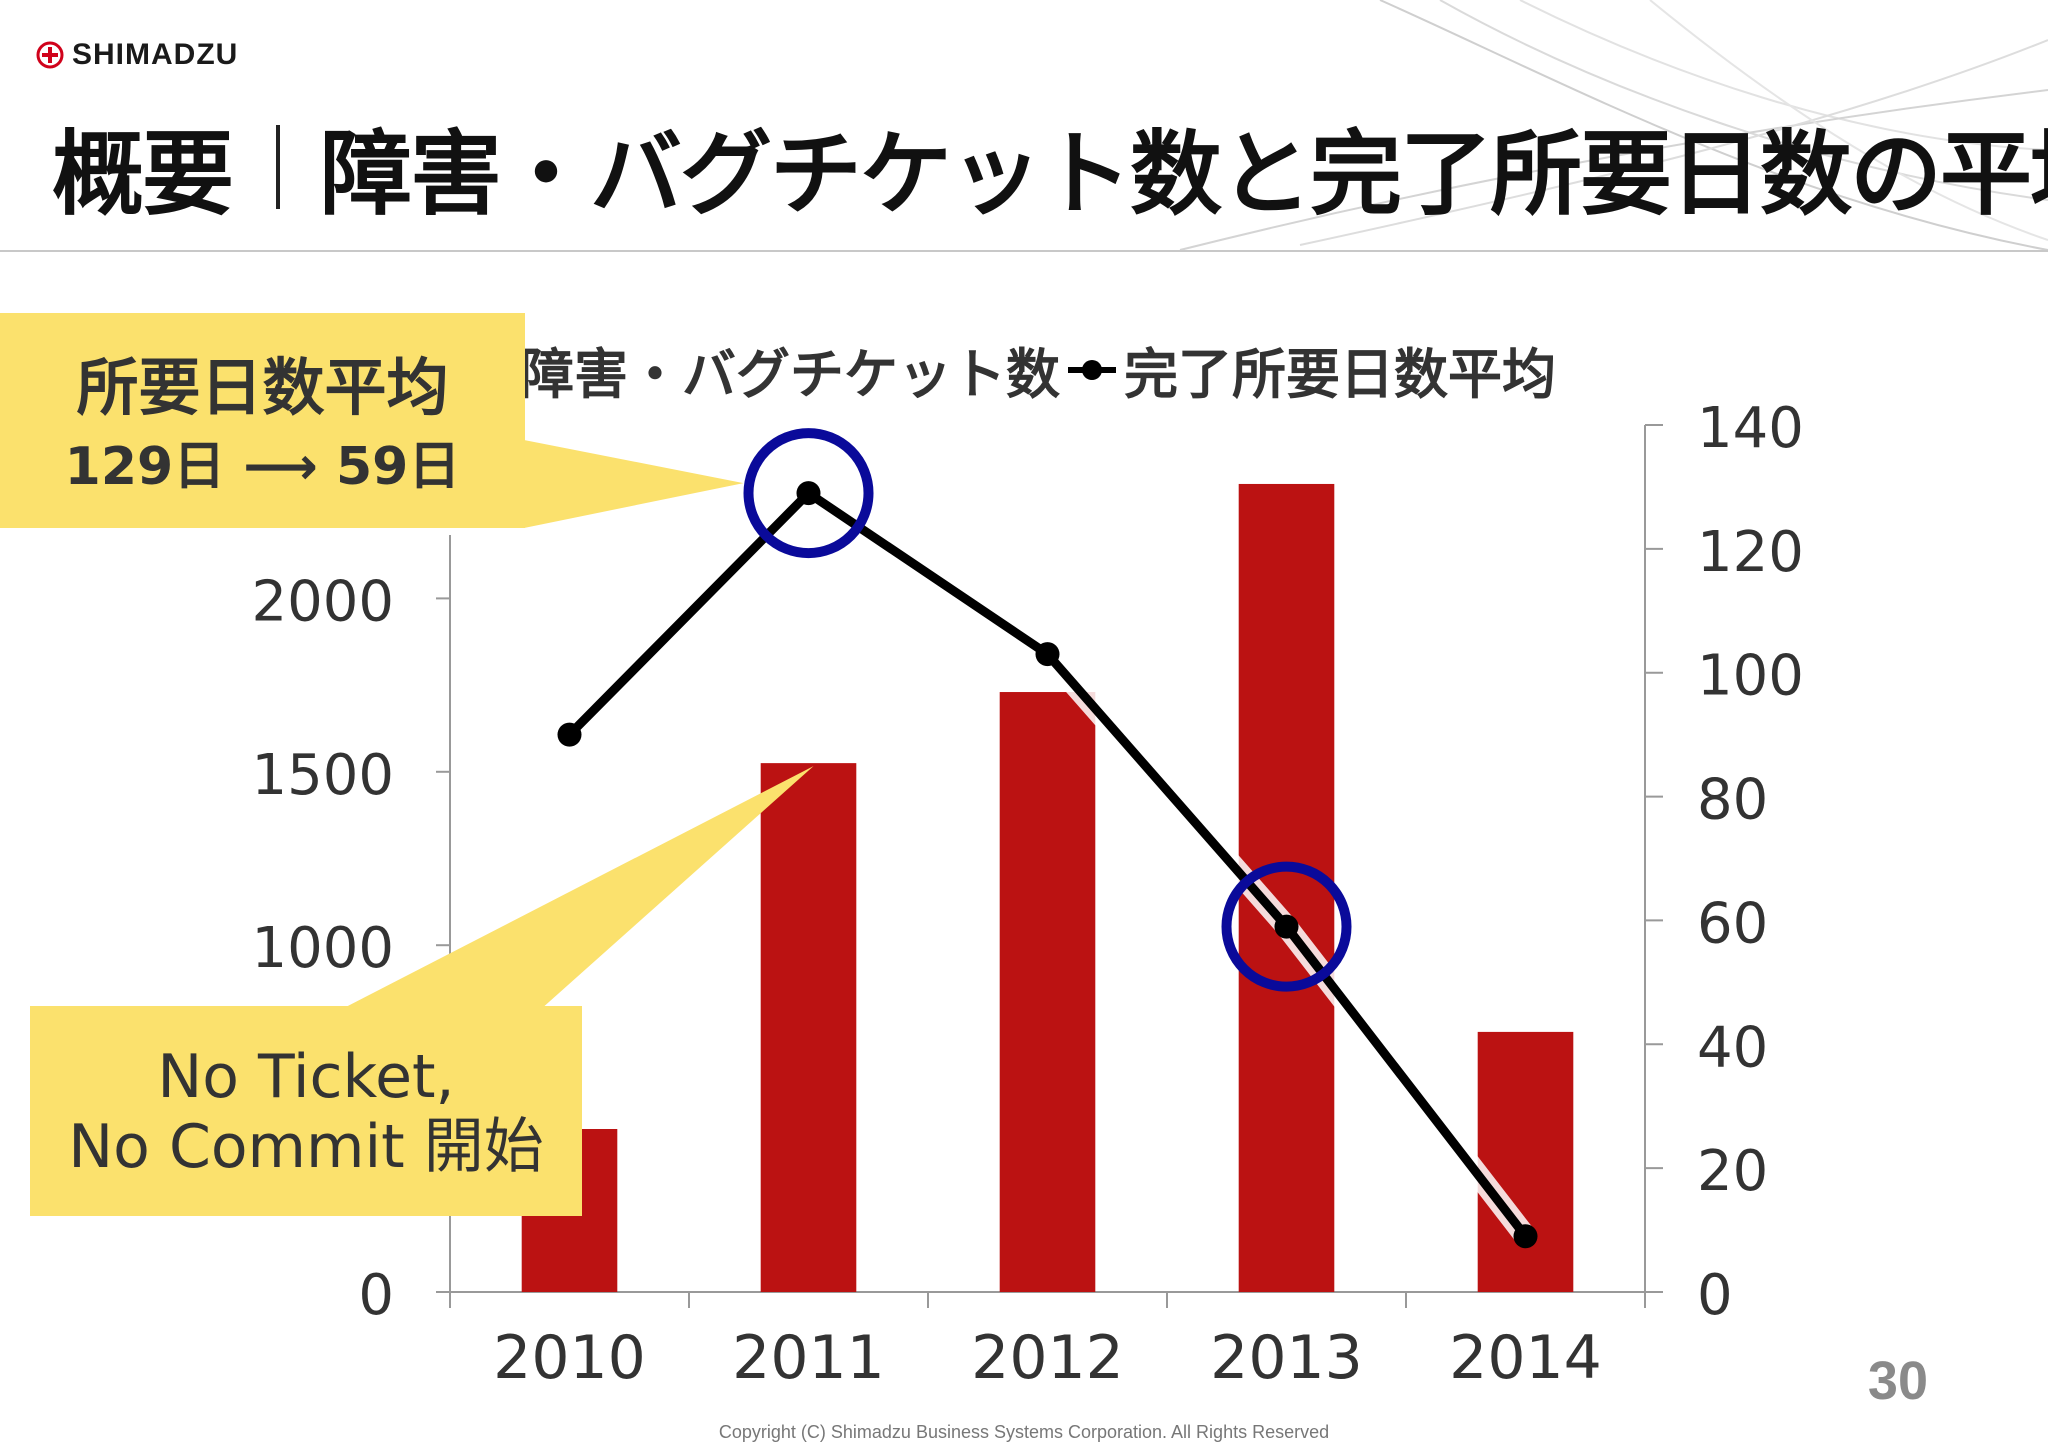 The width and height of the screenshot is (2048, 1448). I want to click on right-axis-tick-label: 60, so click(1732, 923).